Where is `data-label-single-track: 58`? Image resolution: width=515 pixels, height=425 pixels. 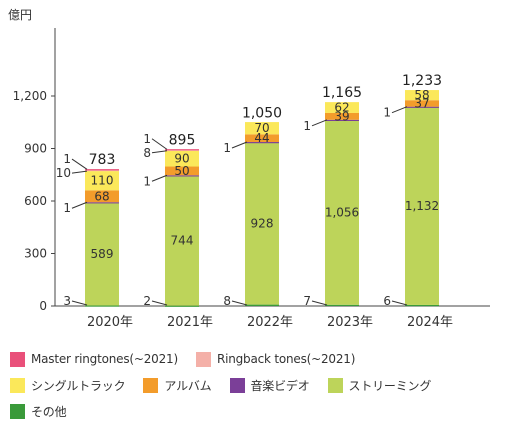
data-label-single-track: 58 is located at coordinates (421, 95).